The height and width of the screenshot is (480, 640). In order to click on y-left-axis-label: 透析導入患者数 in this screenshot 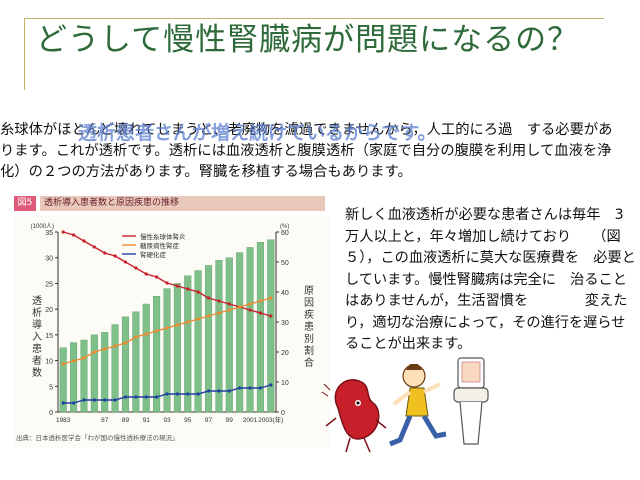, I will do `click(37, 337)`.